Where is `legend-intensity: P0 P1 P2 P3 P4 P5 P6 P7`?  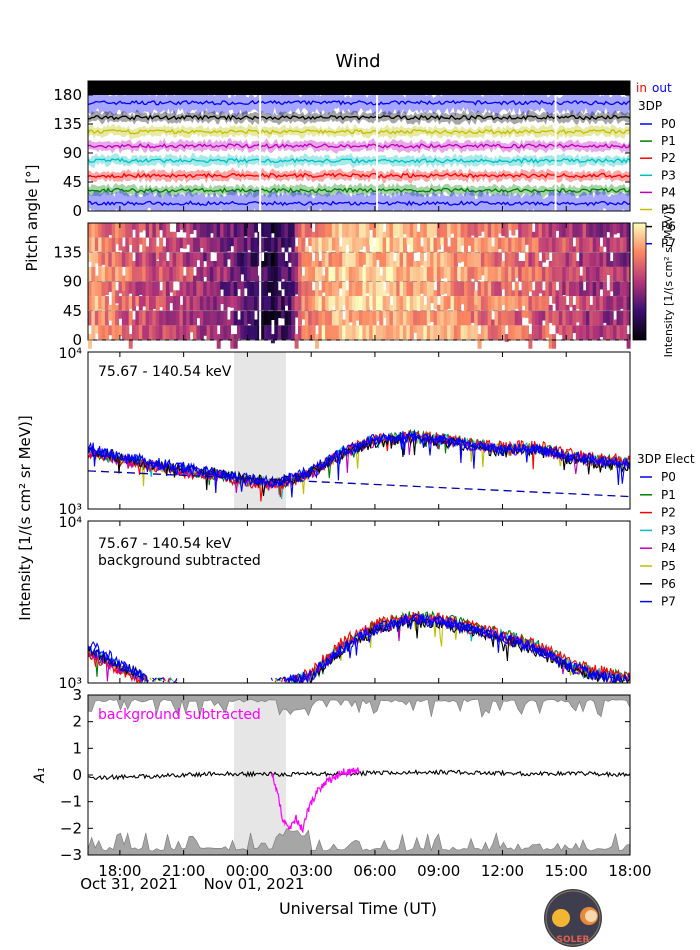 legend-intensity: P0 P1 P2 P3 P4 P5 P6 P7 is located at coordinates (658, 539).